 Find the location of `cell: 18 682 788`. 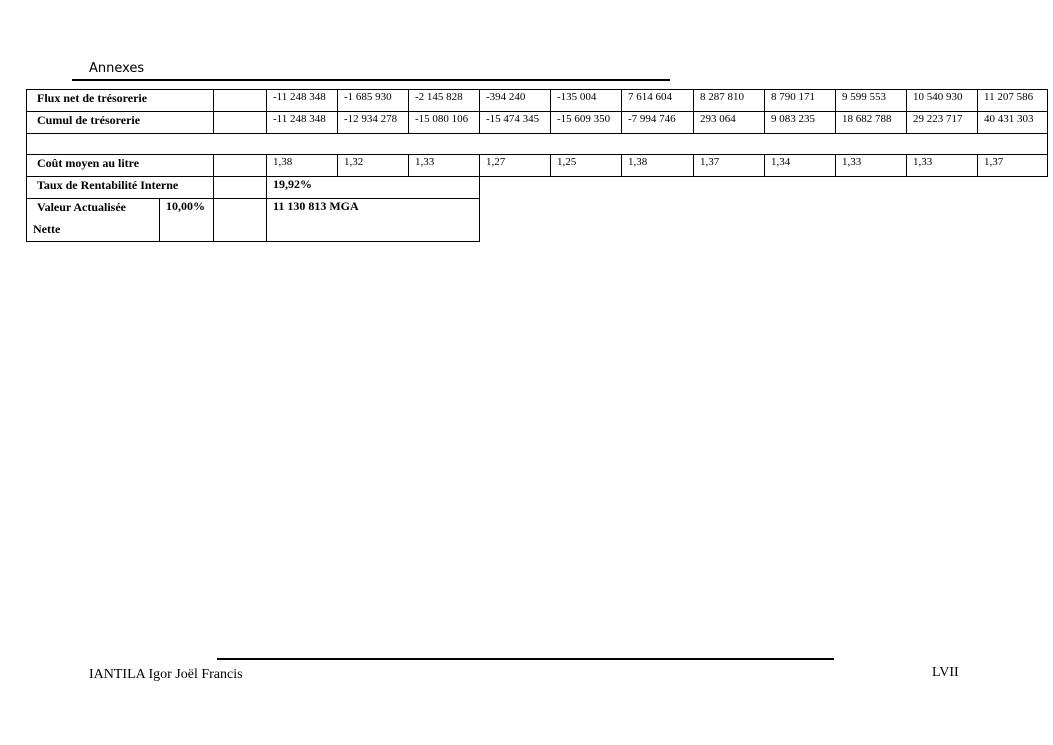

cell: 18 682 788 is located at coordinates (871, 122).